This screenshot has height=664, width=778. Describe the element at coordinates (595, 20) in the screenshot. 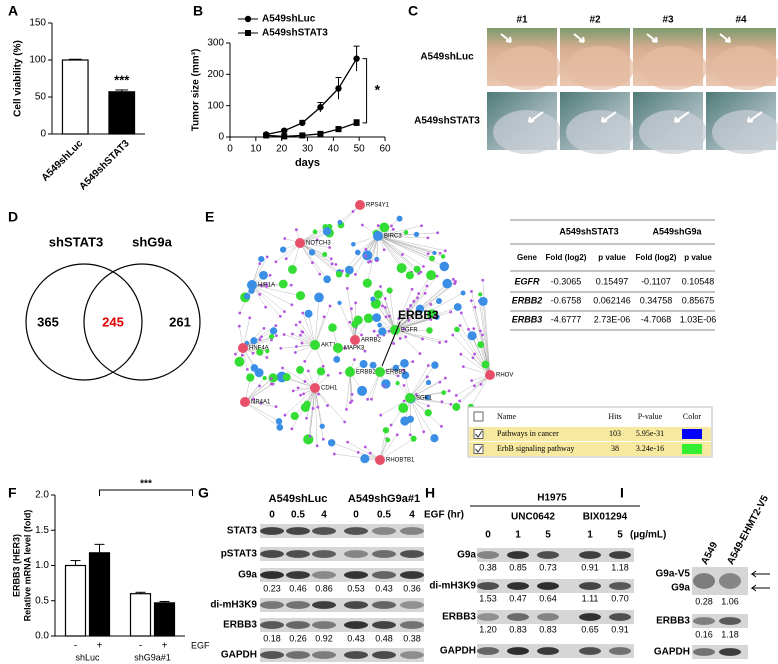

I see `column-label: #2` at that location.